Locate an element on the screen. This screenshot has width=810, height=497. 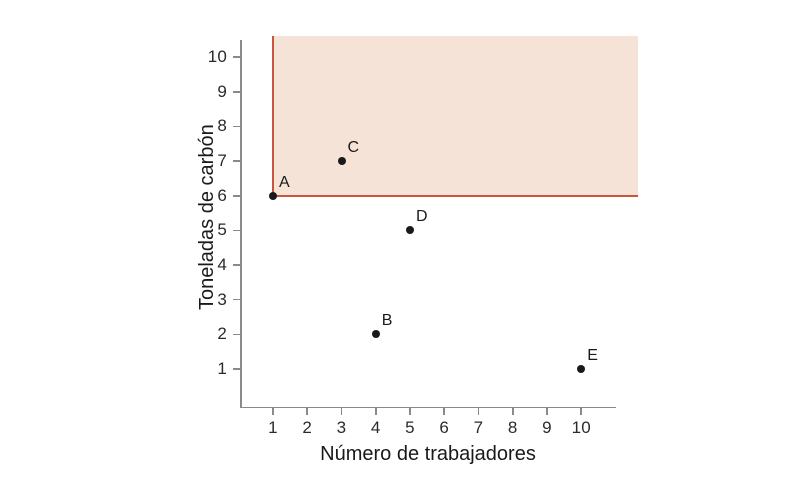
data-point-label-B: B is located at coordinates (387, 321).